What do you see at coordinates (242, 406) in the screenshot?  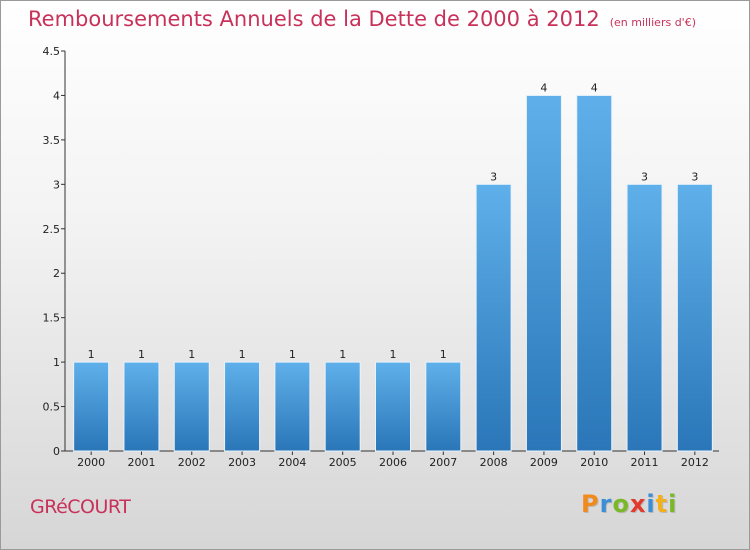 I see `bar-2003` at bounding box center [242, 406].